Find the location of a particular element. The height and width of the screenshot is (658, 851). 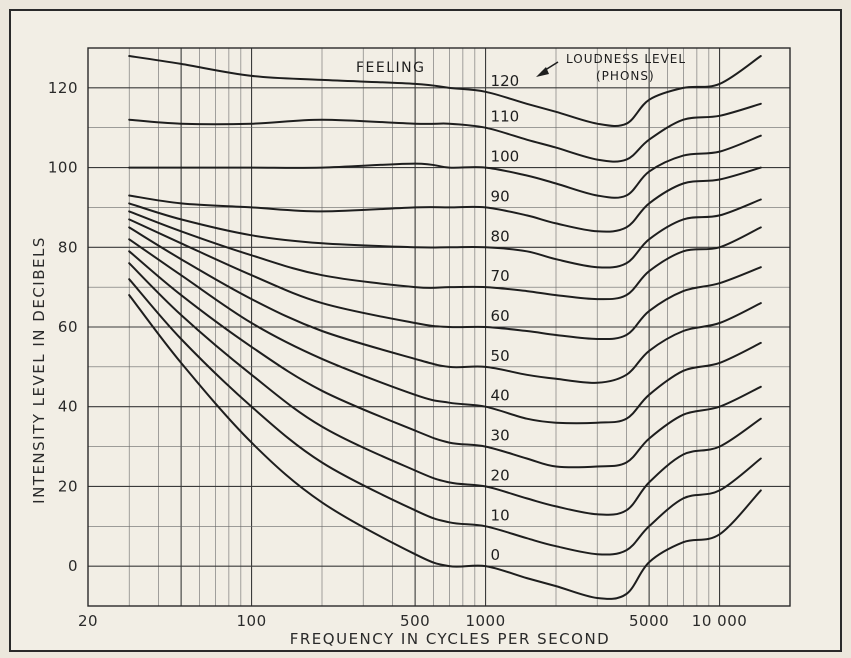

curve-label-60: 60 is located at coordinates (500, 316).